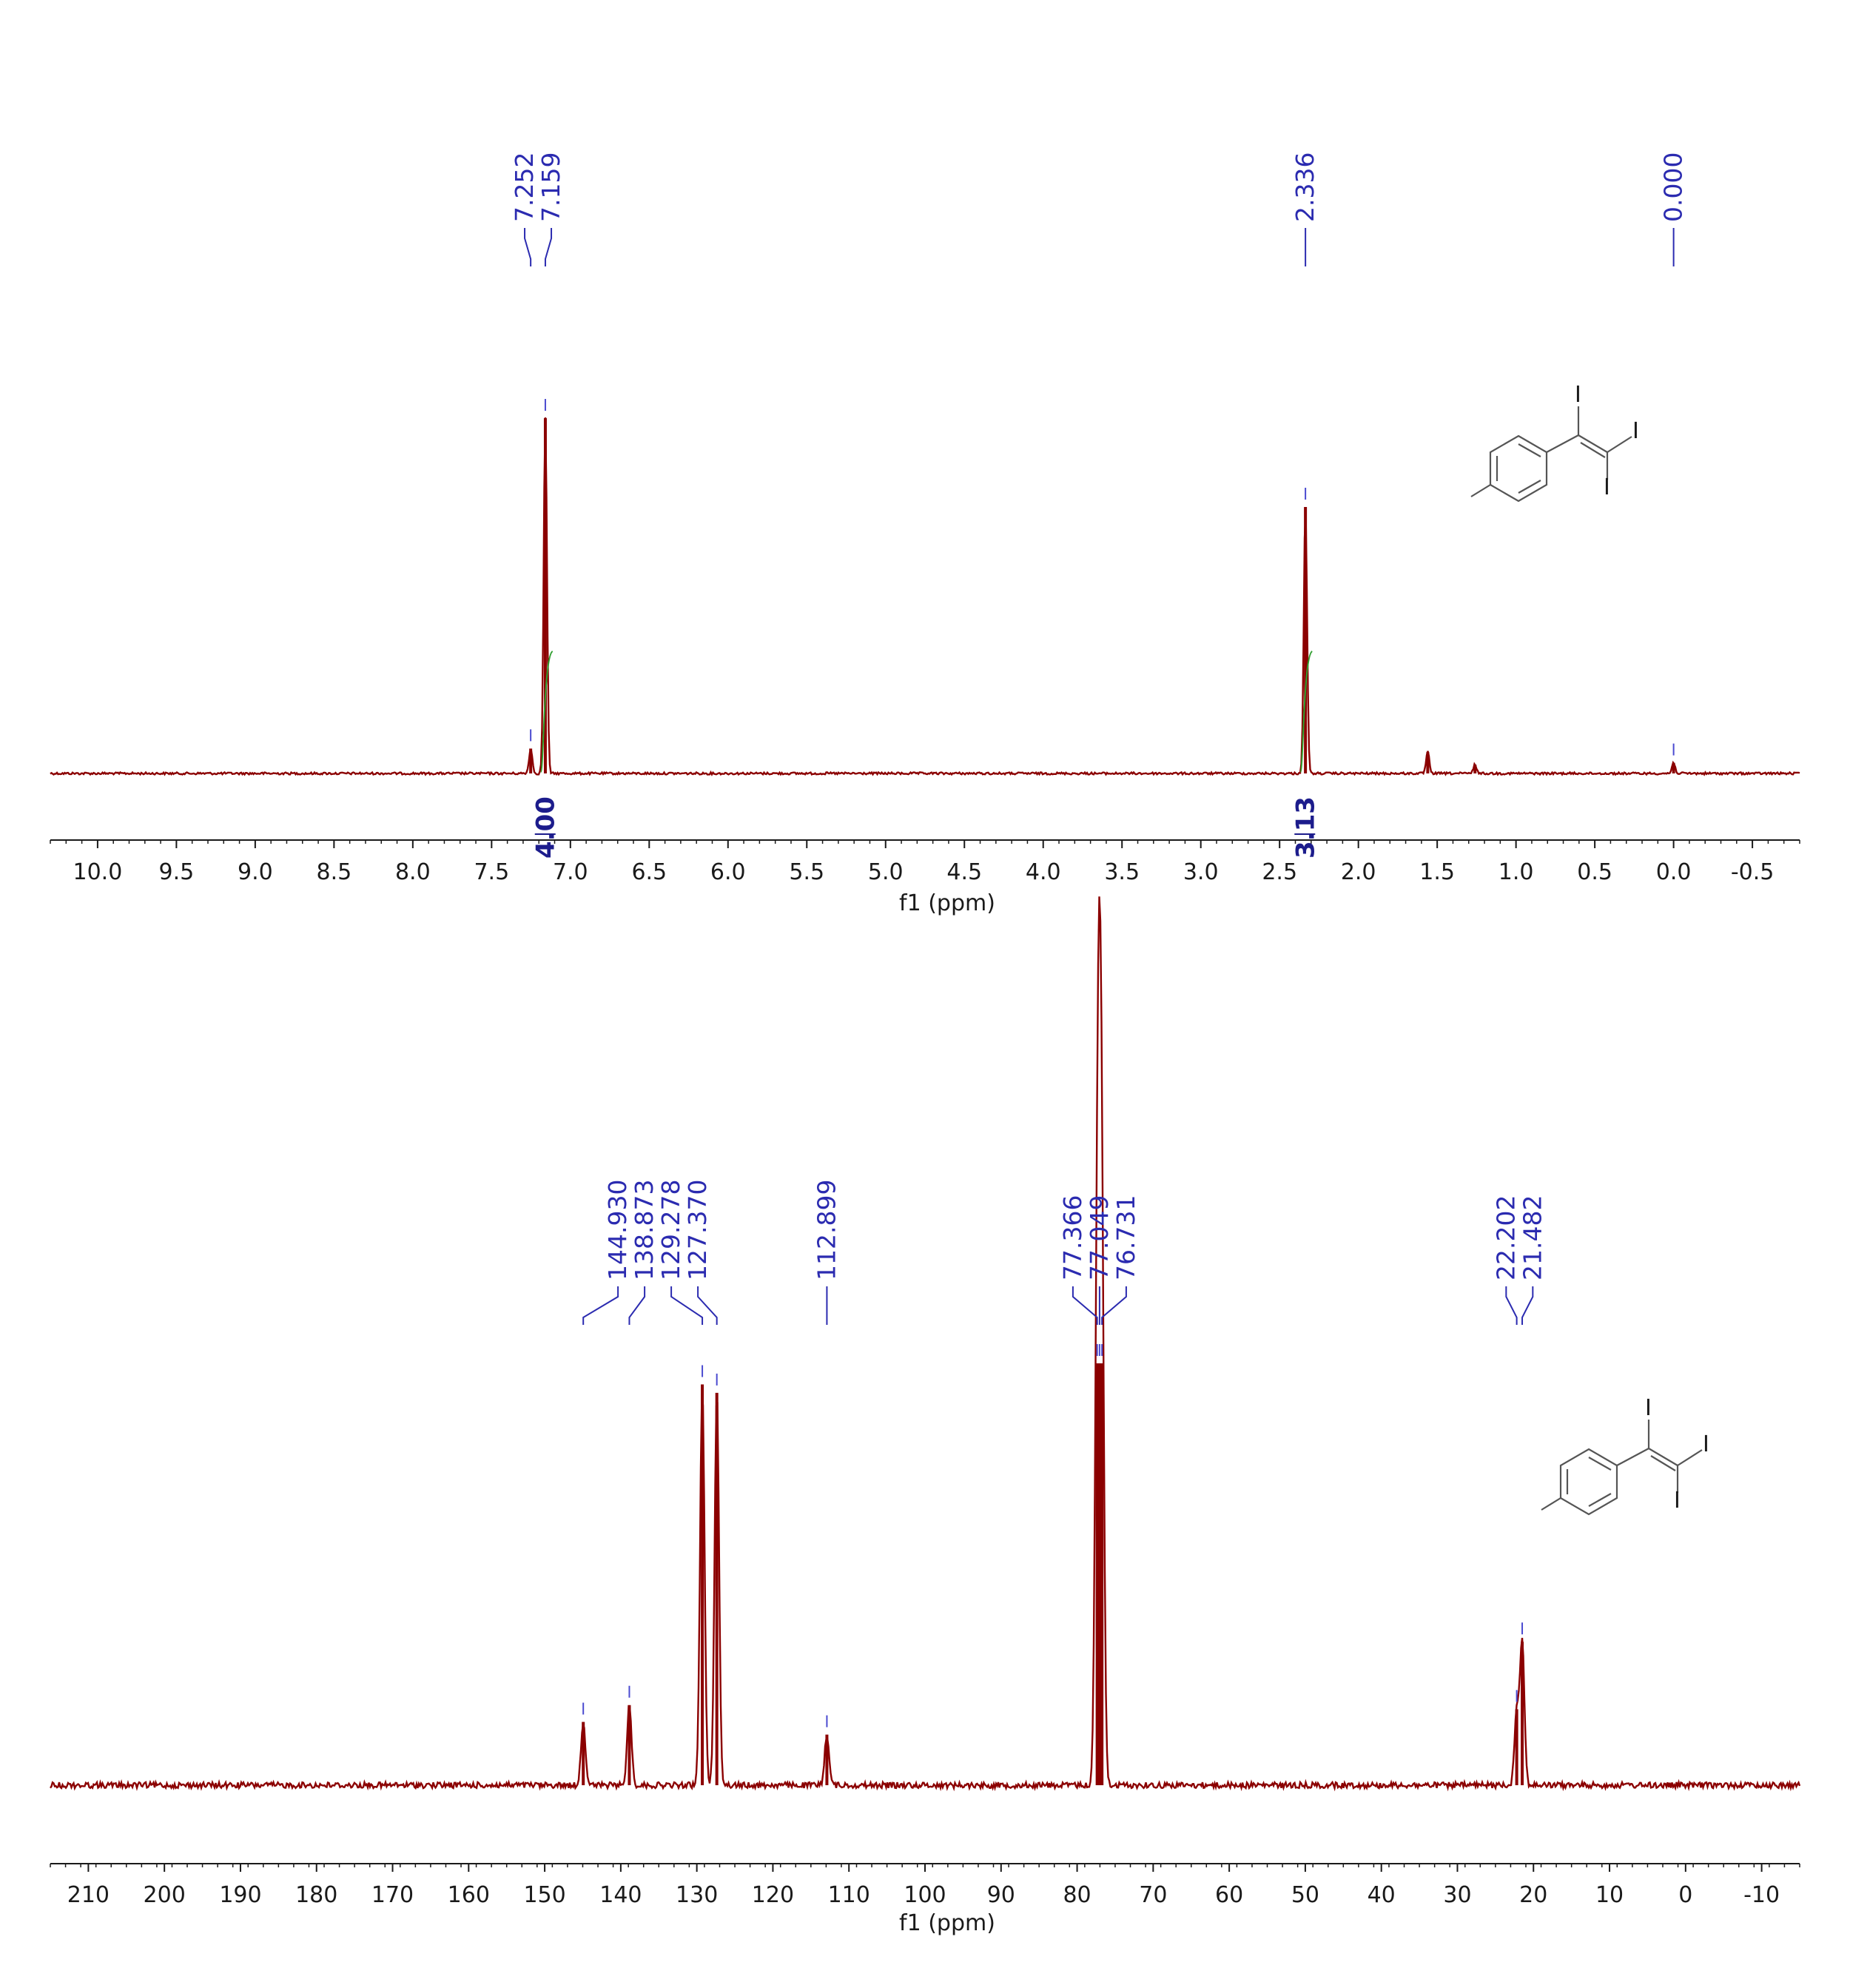  Describe the element at coordinates (1229, 1895) in the screenshot. I see `x-tick-label: 60` at that location.